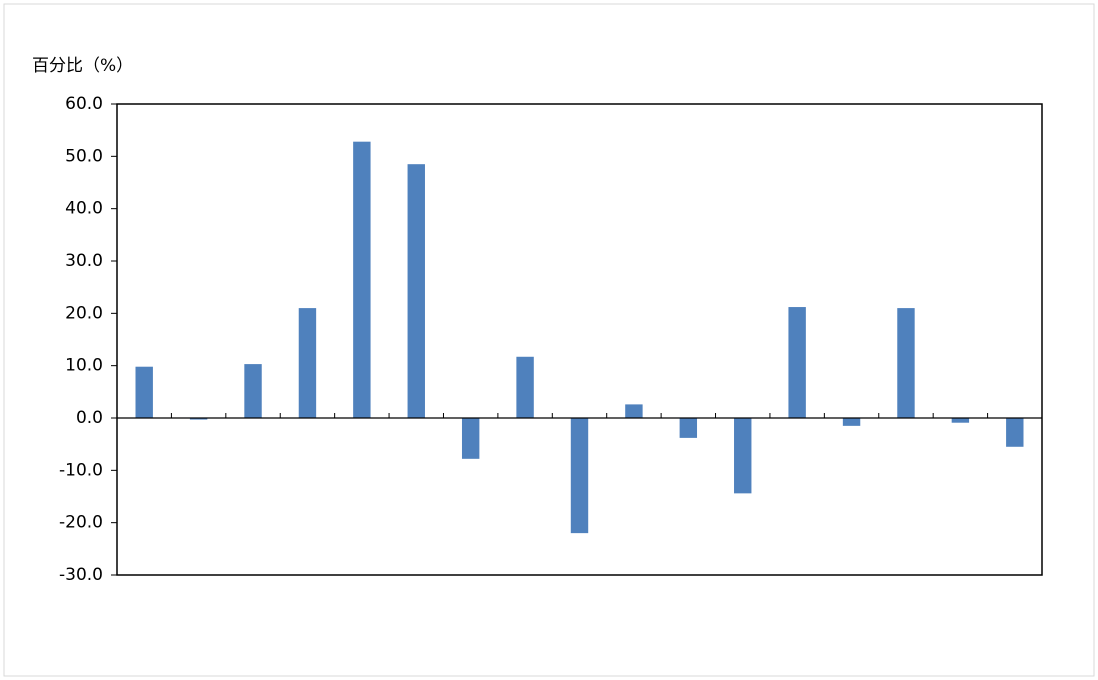 The width and height of the screenshot is (1098, 680). Describe the element at coordinates (84, 261) in the screenshot. I see `y-tick-label: 30.0` at that location.